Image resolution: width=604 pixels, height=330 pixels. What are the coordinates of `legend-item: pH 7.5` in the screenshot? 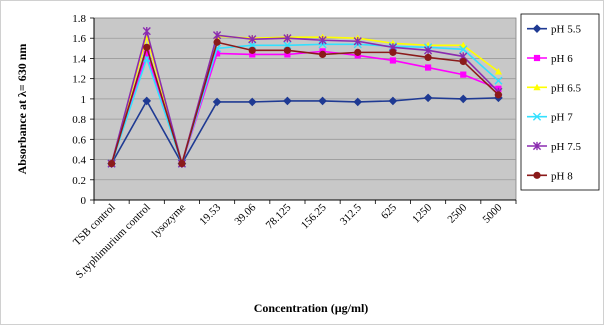 It's located at (554, 147).